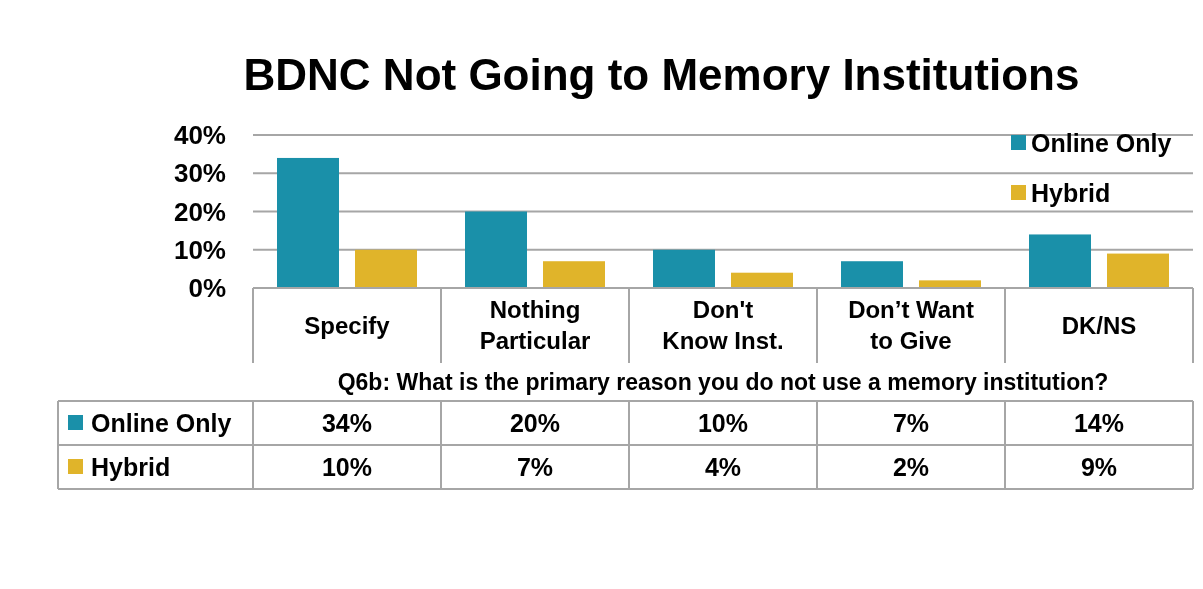 The height and width of the screenshot is (589, 1203). Describe the element at coordinates (347, 325) in the screenshot. I see `x-tick-label: Specify` at that location.